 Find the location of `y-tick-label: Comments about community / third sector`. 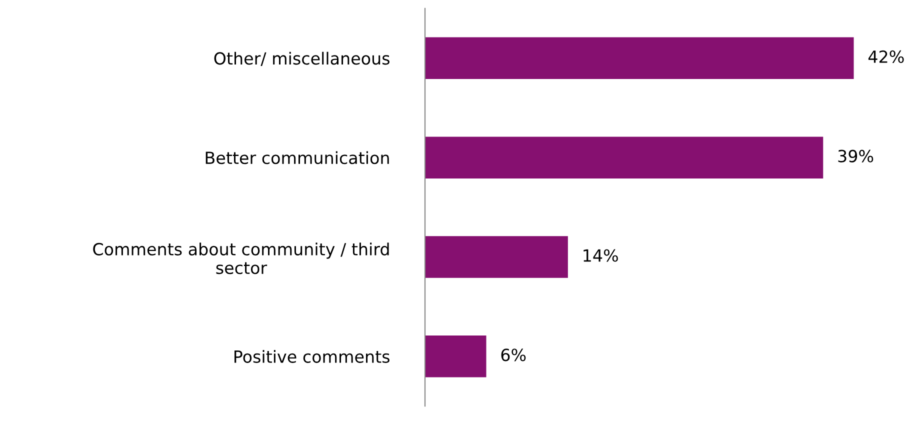

y-tick-label: Comments about community / third sector is located at coordinates (241, 258).